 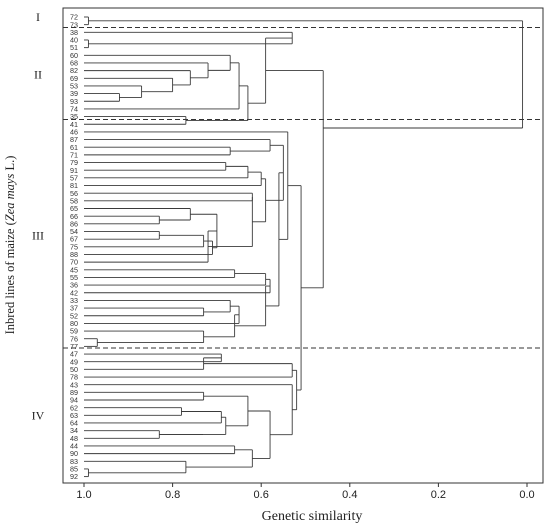 What do you see at coordinates (74, 446) in the screenshot?
I see `leaf-label: 44` at bounding box center [74, 446].